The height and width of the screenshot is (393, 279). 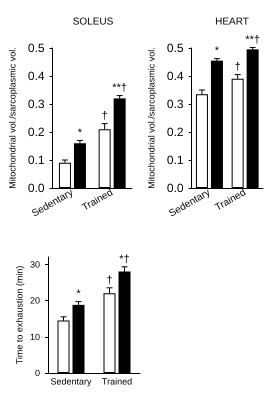 I want to click on y-tick-label: 30, so click(x=35, y=264).